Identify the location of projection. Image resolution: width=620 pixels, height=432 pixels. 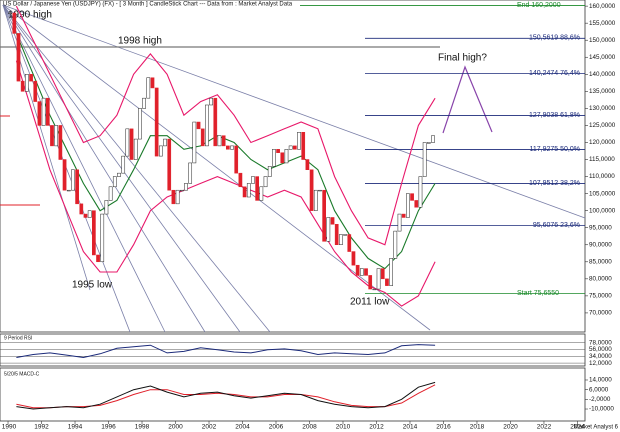
(467, 99).